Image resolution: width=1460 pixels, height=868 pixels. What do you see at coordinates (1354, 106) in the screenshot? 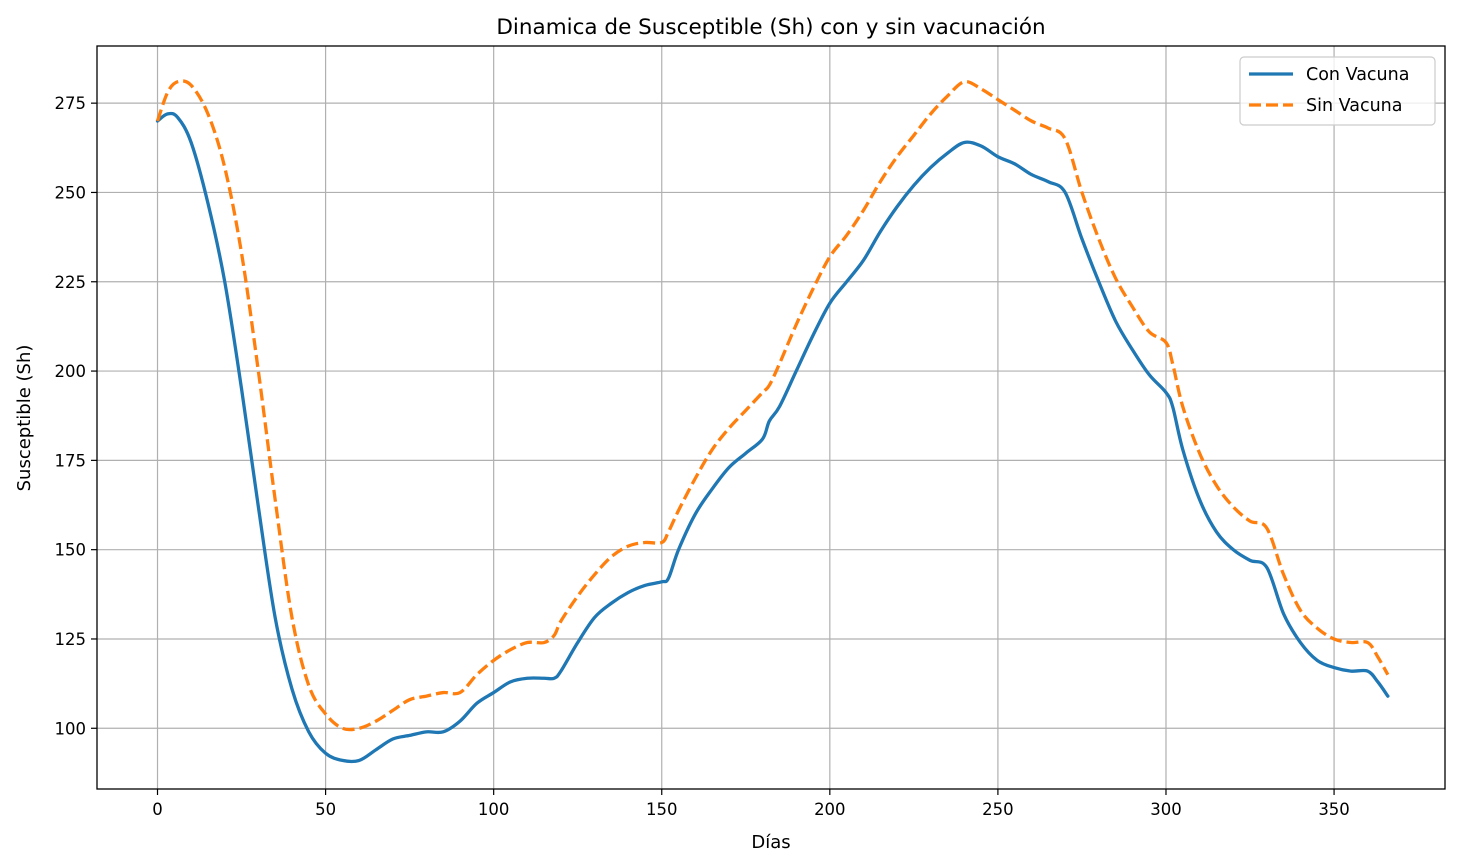
I see `legend-label-sin-vacuna: Sin Vacuna` at bounding box center [1354, 106].